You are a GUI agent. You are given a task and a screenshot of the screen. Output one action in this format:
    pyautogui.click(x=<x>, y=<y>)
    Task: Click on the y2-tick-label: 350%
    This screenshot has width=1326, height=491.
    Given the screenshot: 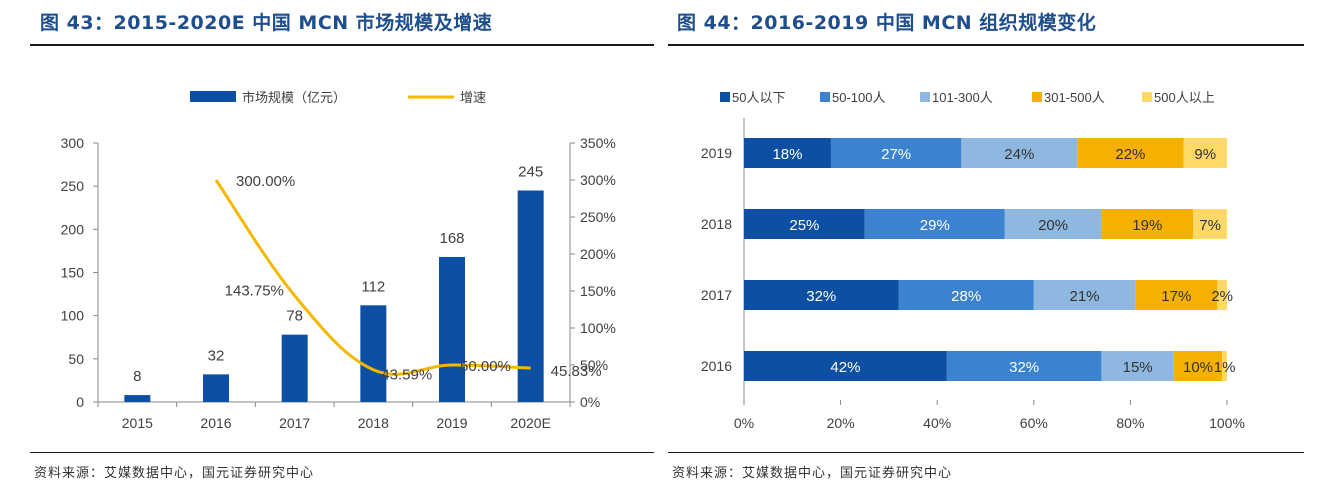 What is the action you would take?
    pyautogui.click(x=598, y=143)
    